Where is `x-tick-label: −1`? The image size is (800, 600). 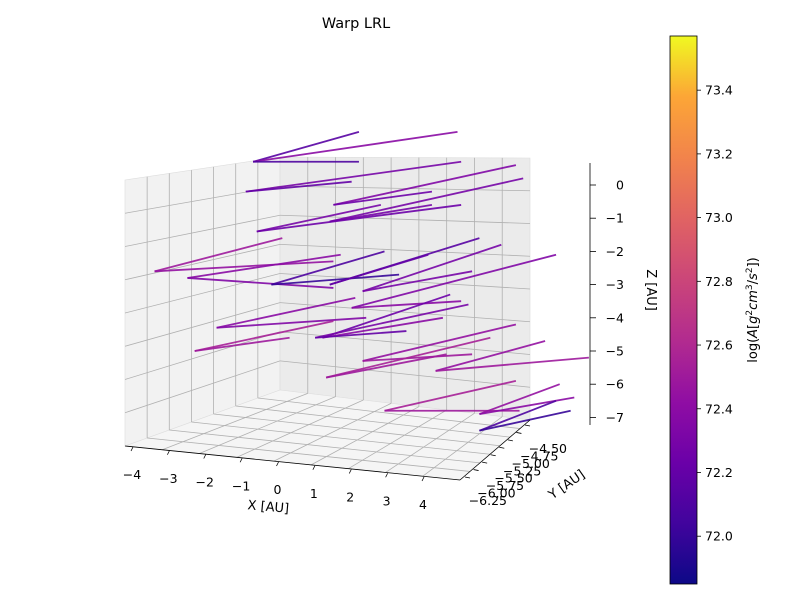 x-tick-label: −1 is located at coordinates (241, 485).